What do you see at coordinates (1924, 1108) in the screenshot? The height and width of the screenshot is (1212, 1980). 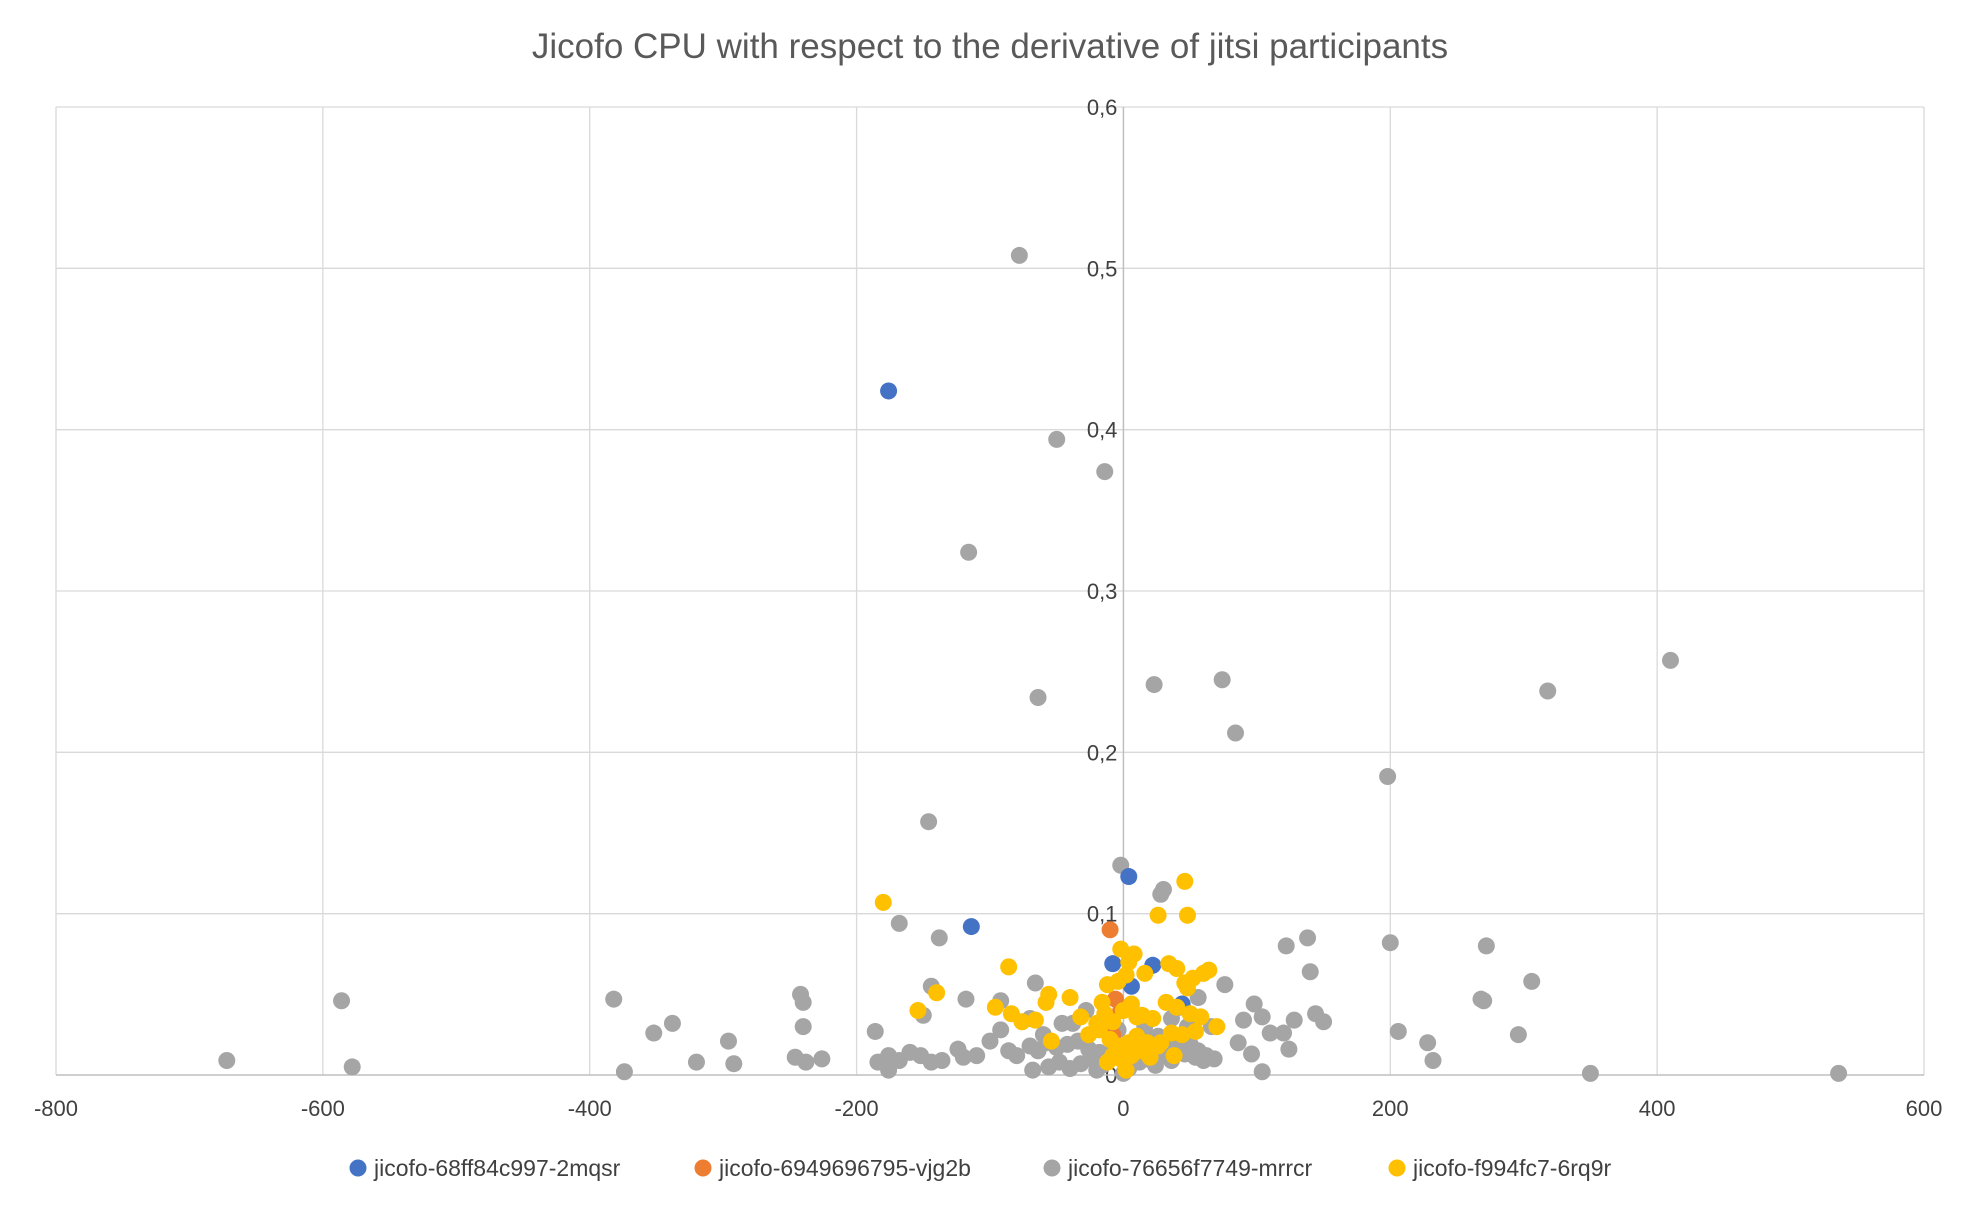 I see `x-tick-label: 600` at bounding box center [1924, 1108].